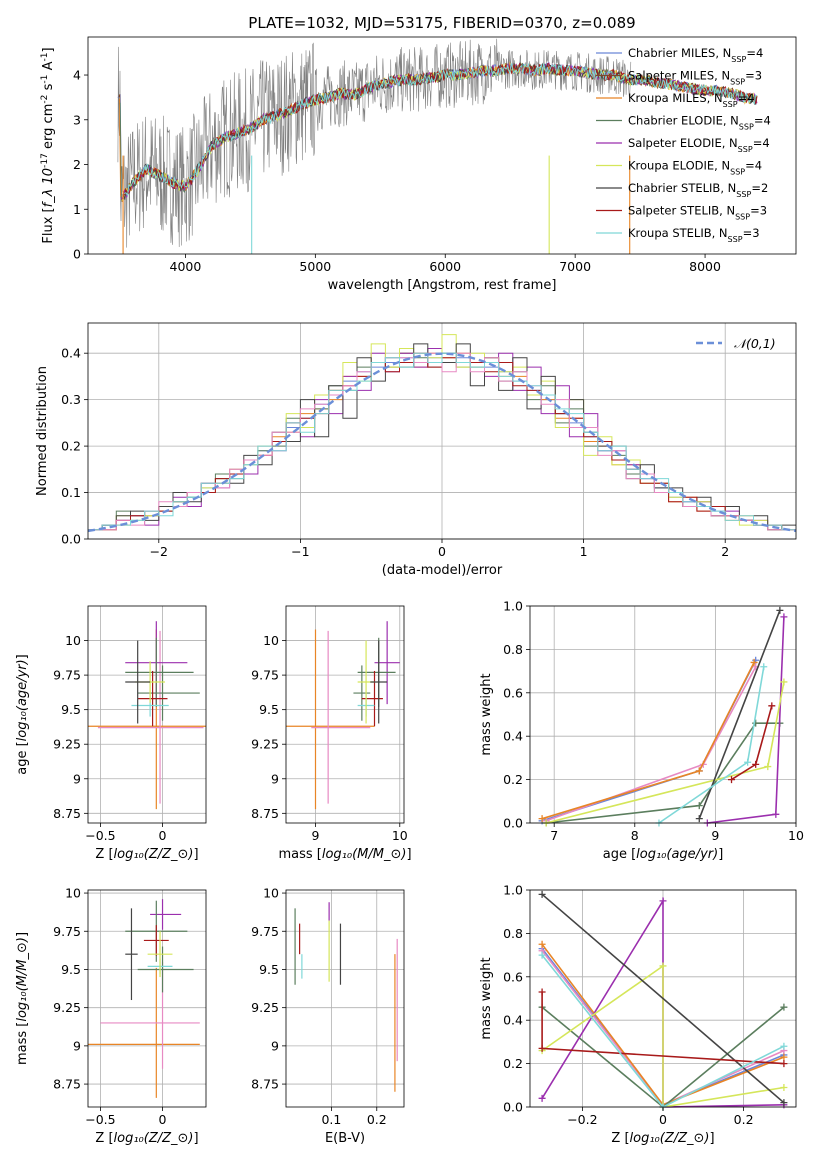 The image size is (819, 1170). Describe the element at coordinates (695, 78) in the screenshot. I see `legend-label: Salpeter MILES, NSSP=3` at that location.